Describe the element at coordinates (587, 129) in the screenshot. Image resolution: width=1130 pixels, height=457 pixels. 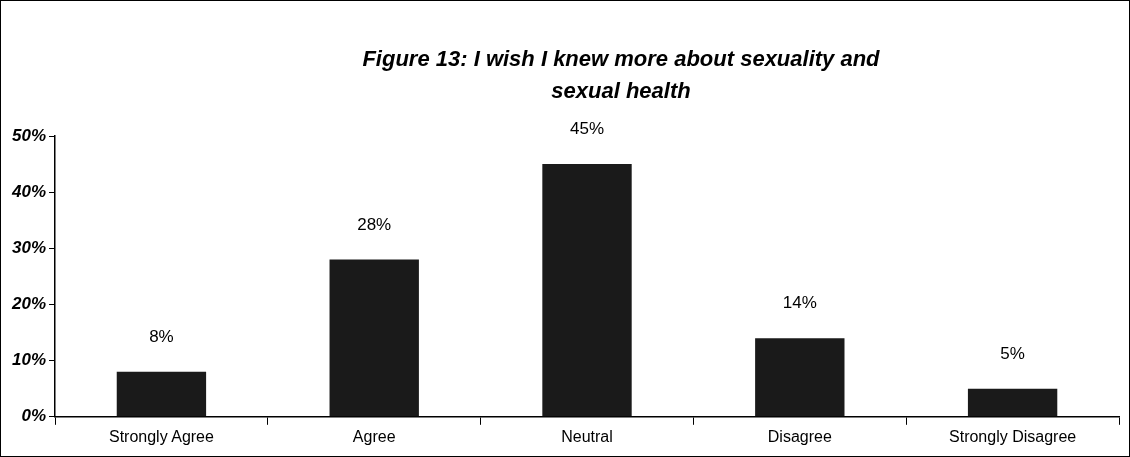
I see `data-label: 45%` at that location.